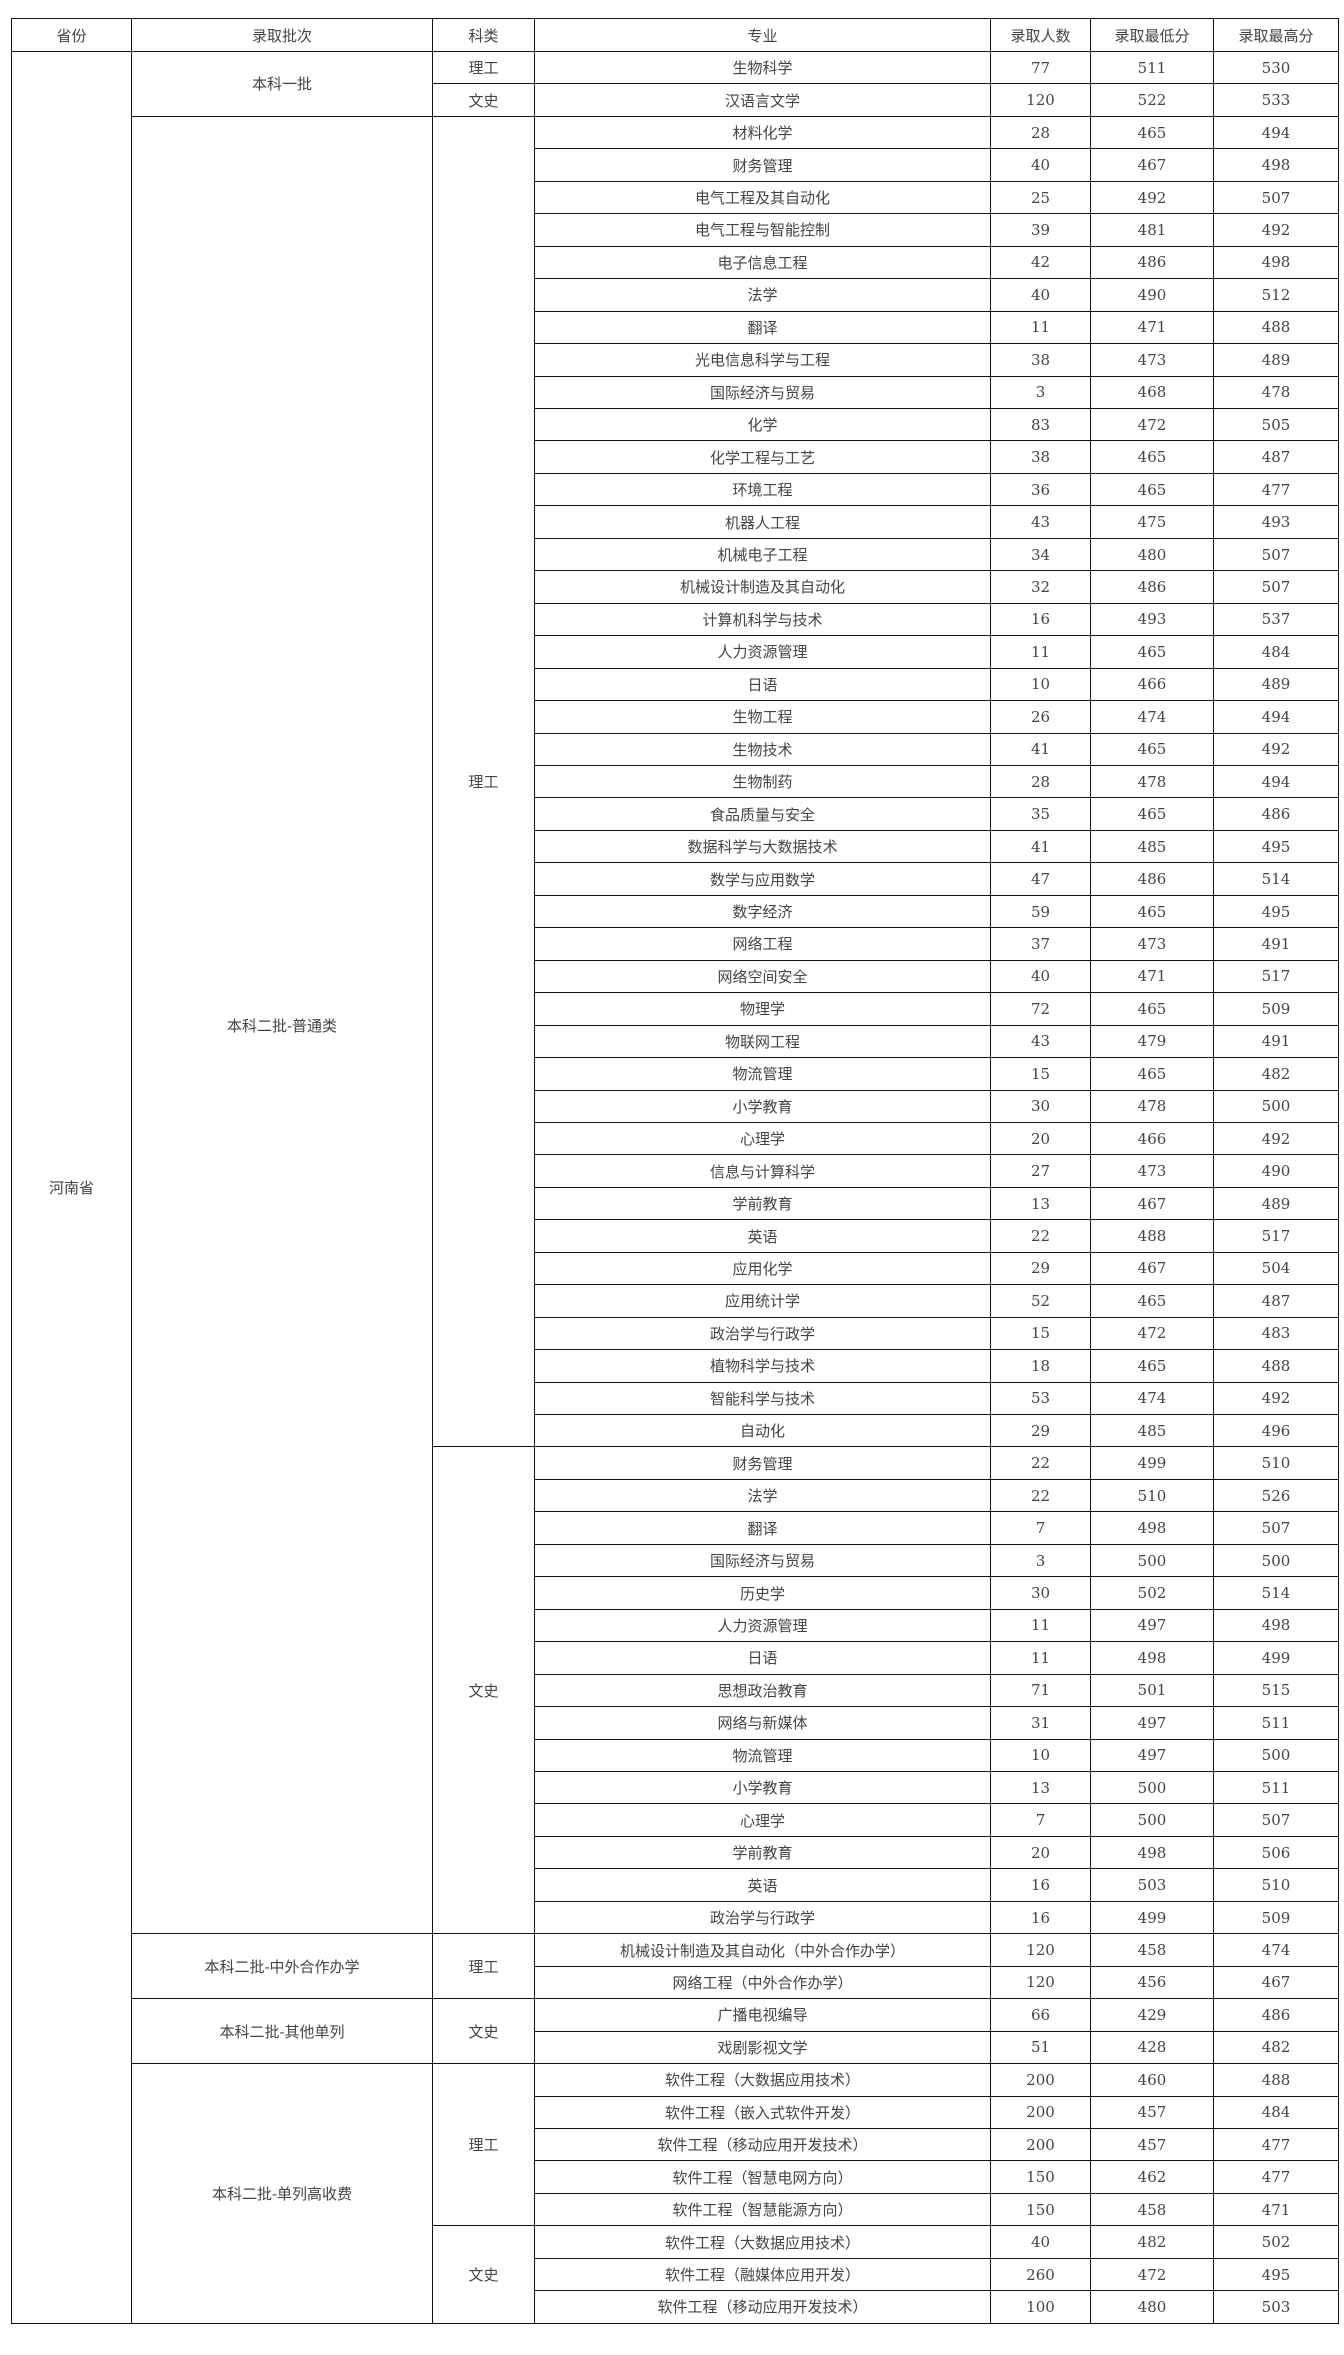  What do you see at coordinates (762, 781) in the screenshot?
I see `major-cell: 生物制药` at bounding box center [762, 781].